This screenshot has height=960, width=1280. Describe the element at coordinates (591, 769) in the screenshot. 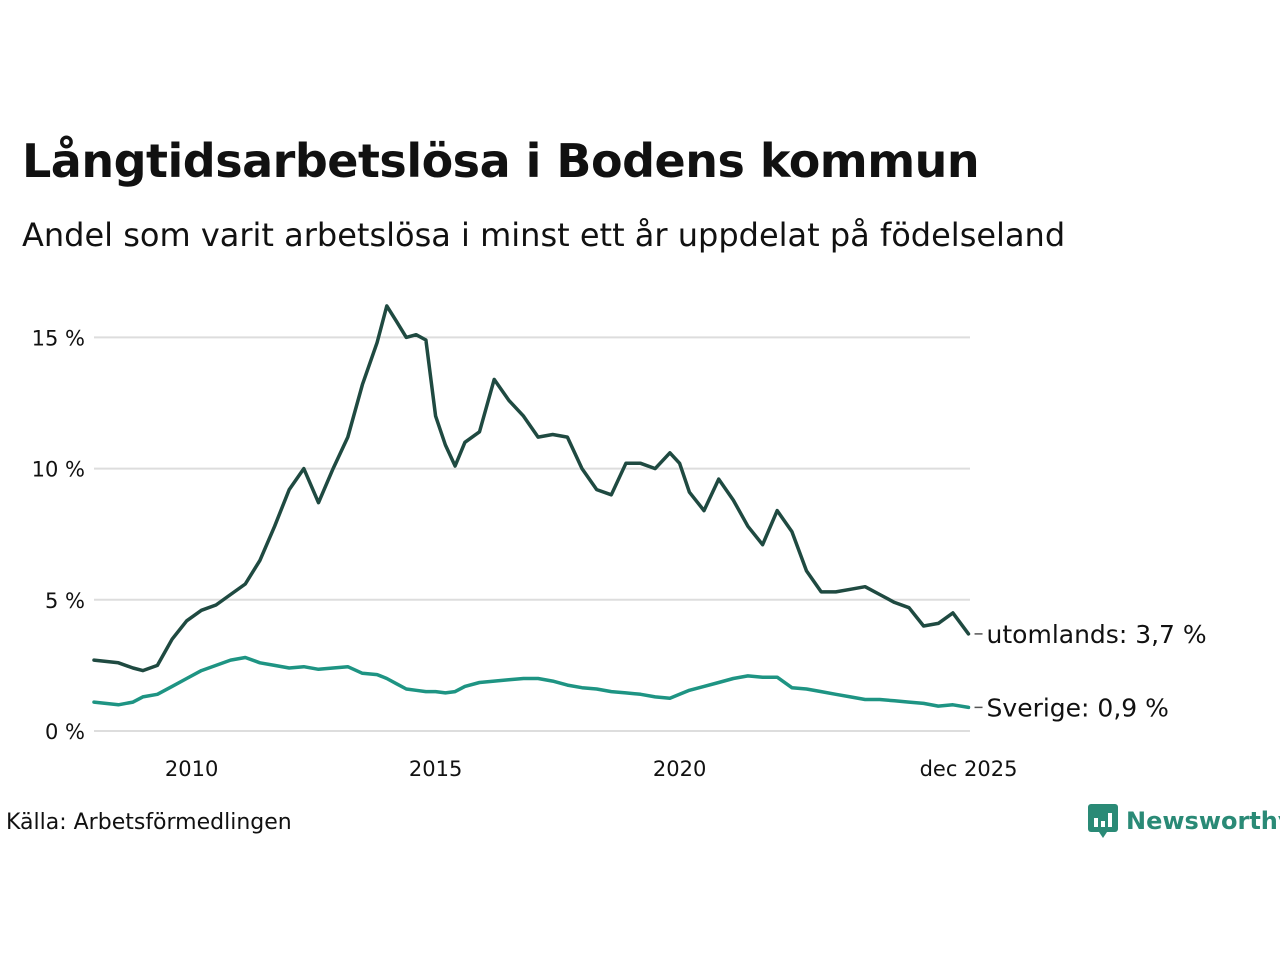

I see `x-axis: 2010 2015 2020 dec 2025` at that location.